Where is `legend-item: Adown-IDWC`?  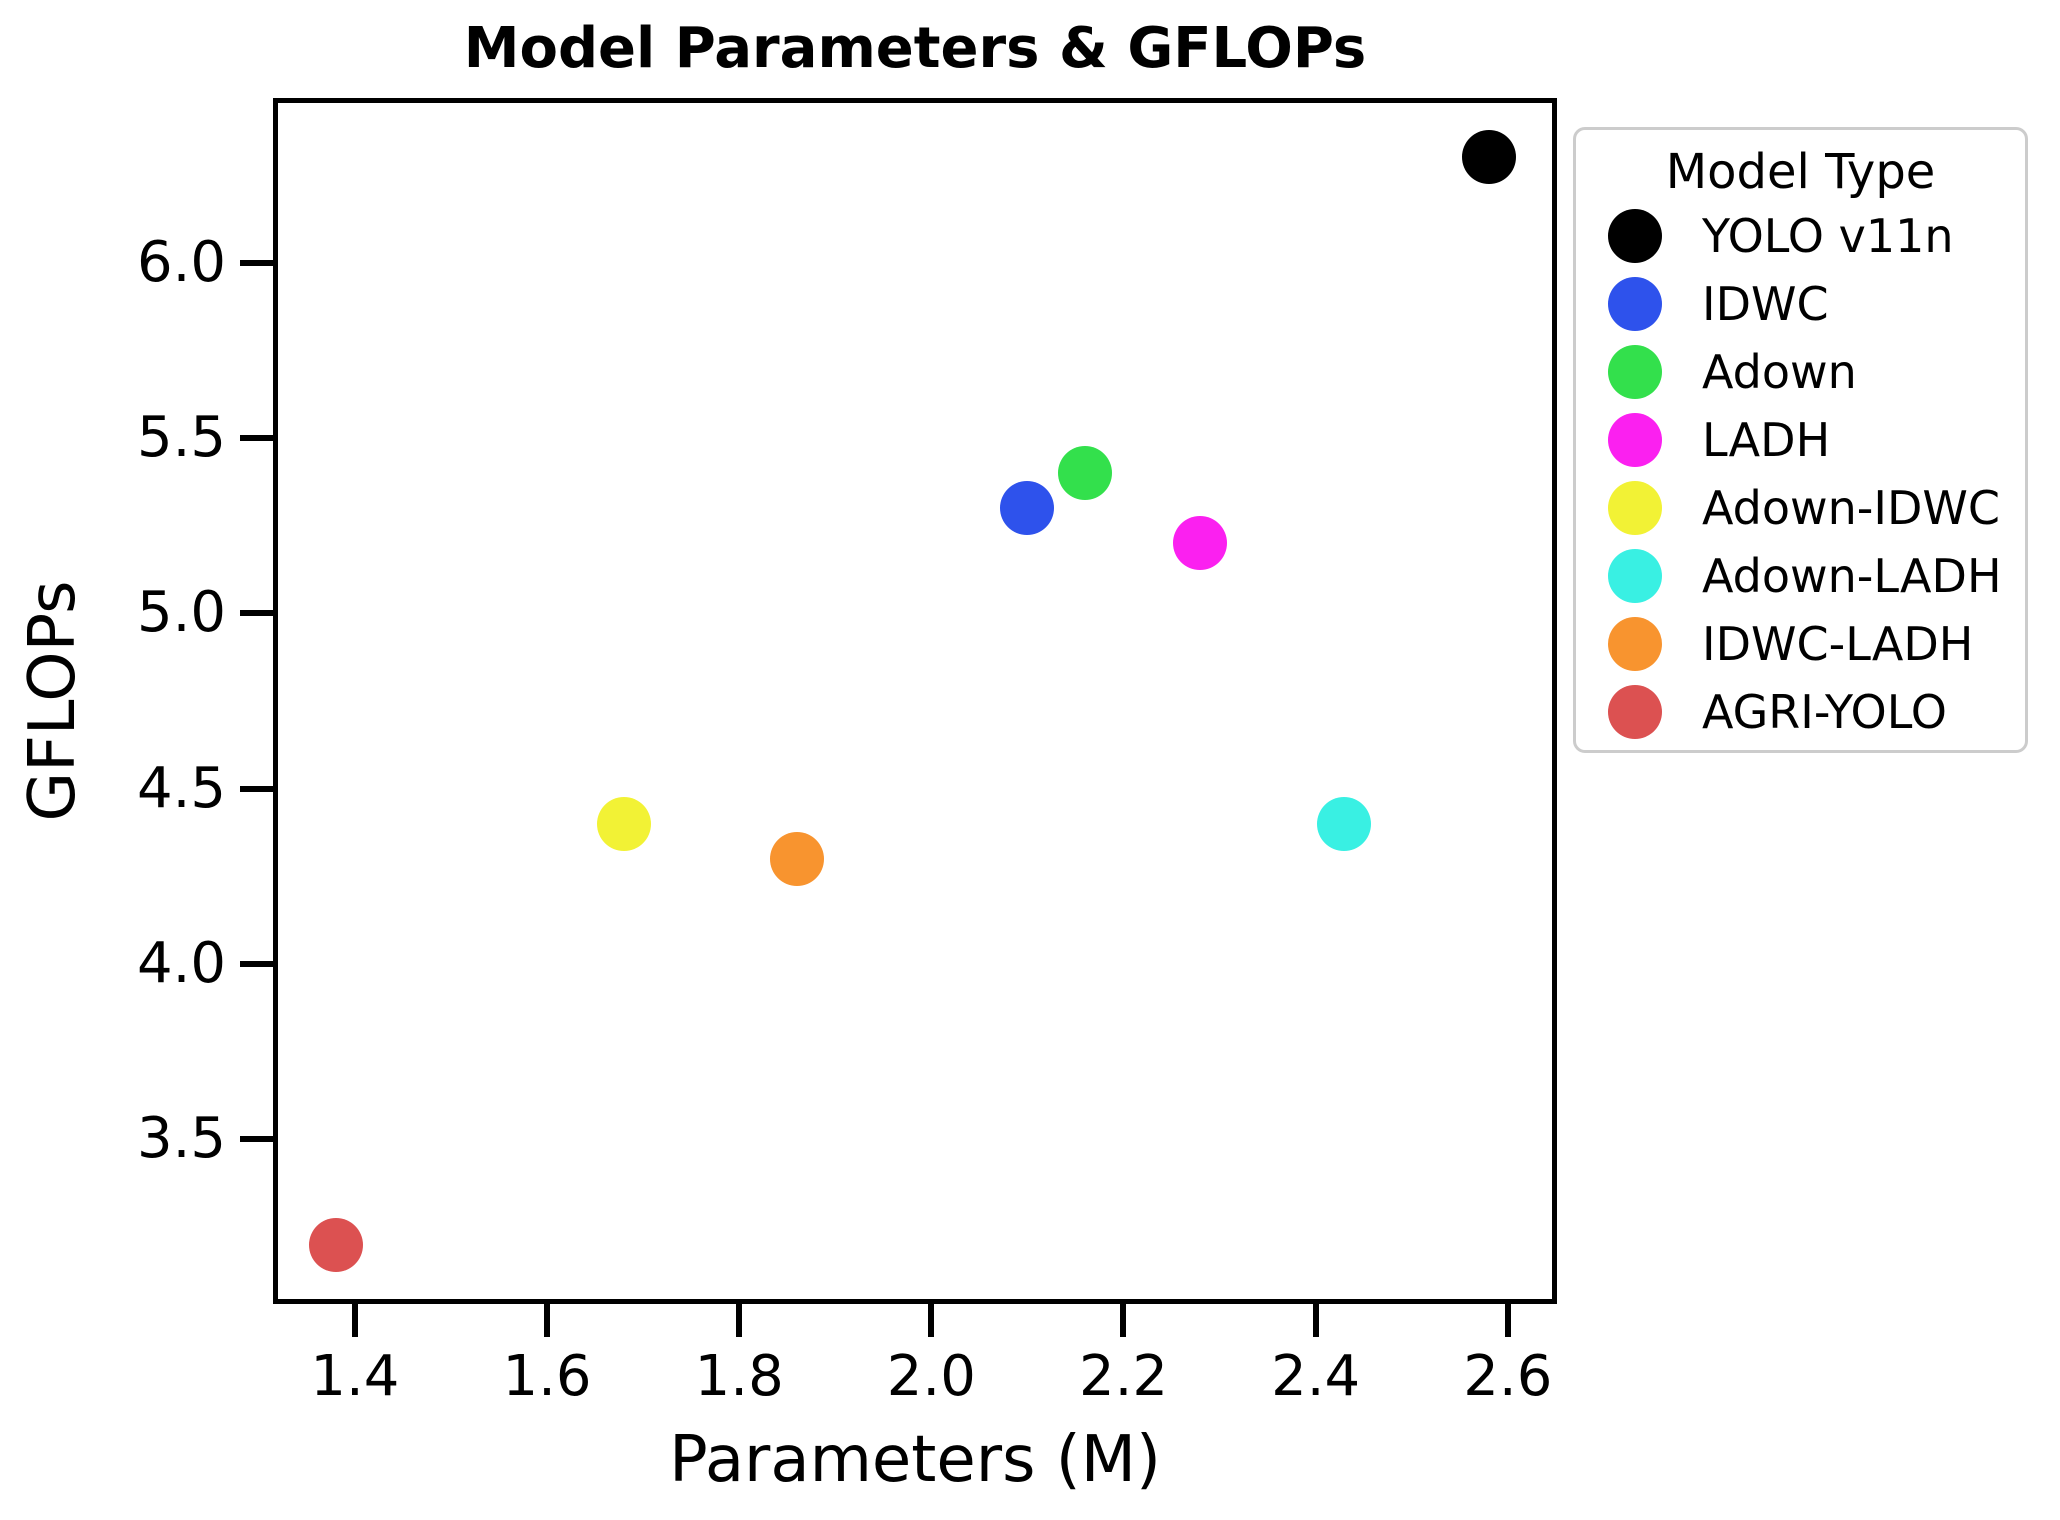 legend-item: Adown-IDWC is located at coordinates (1800, 508).